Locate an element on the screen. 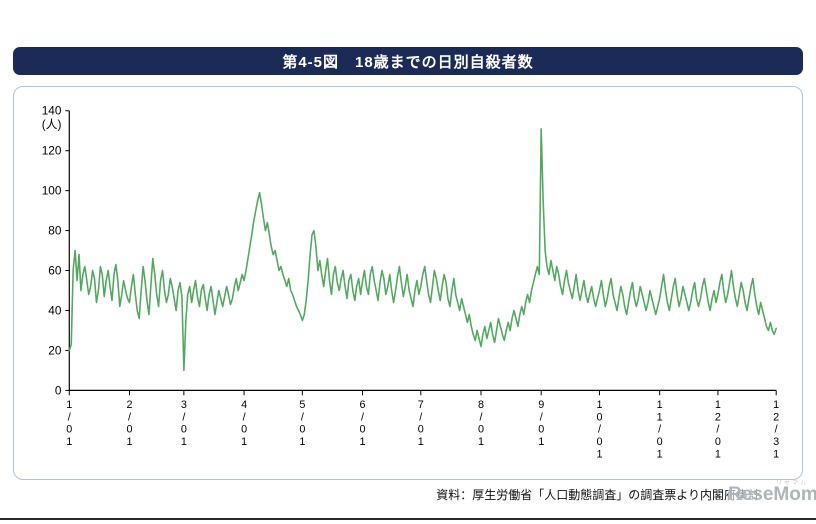 The height and width of the screenshot is (524, 816). chart-title: 第4-5図 18歳までの日別自殺者数 is located at coordinates (408, 62).